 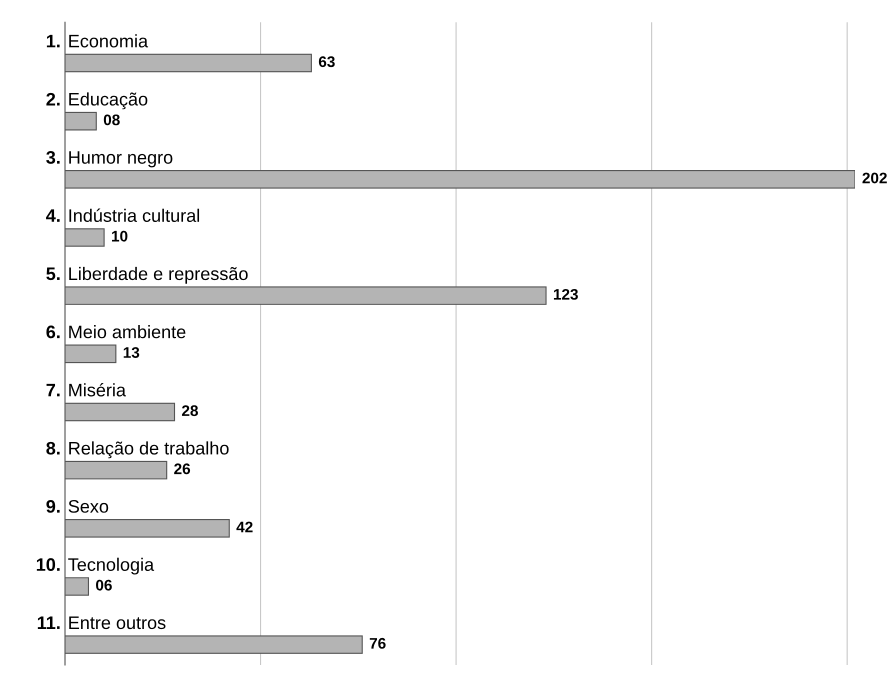 What do you see at coordinates (182, 468) in the screenshot?
I see `data-label: 26` at bounding box center [182, 468].